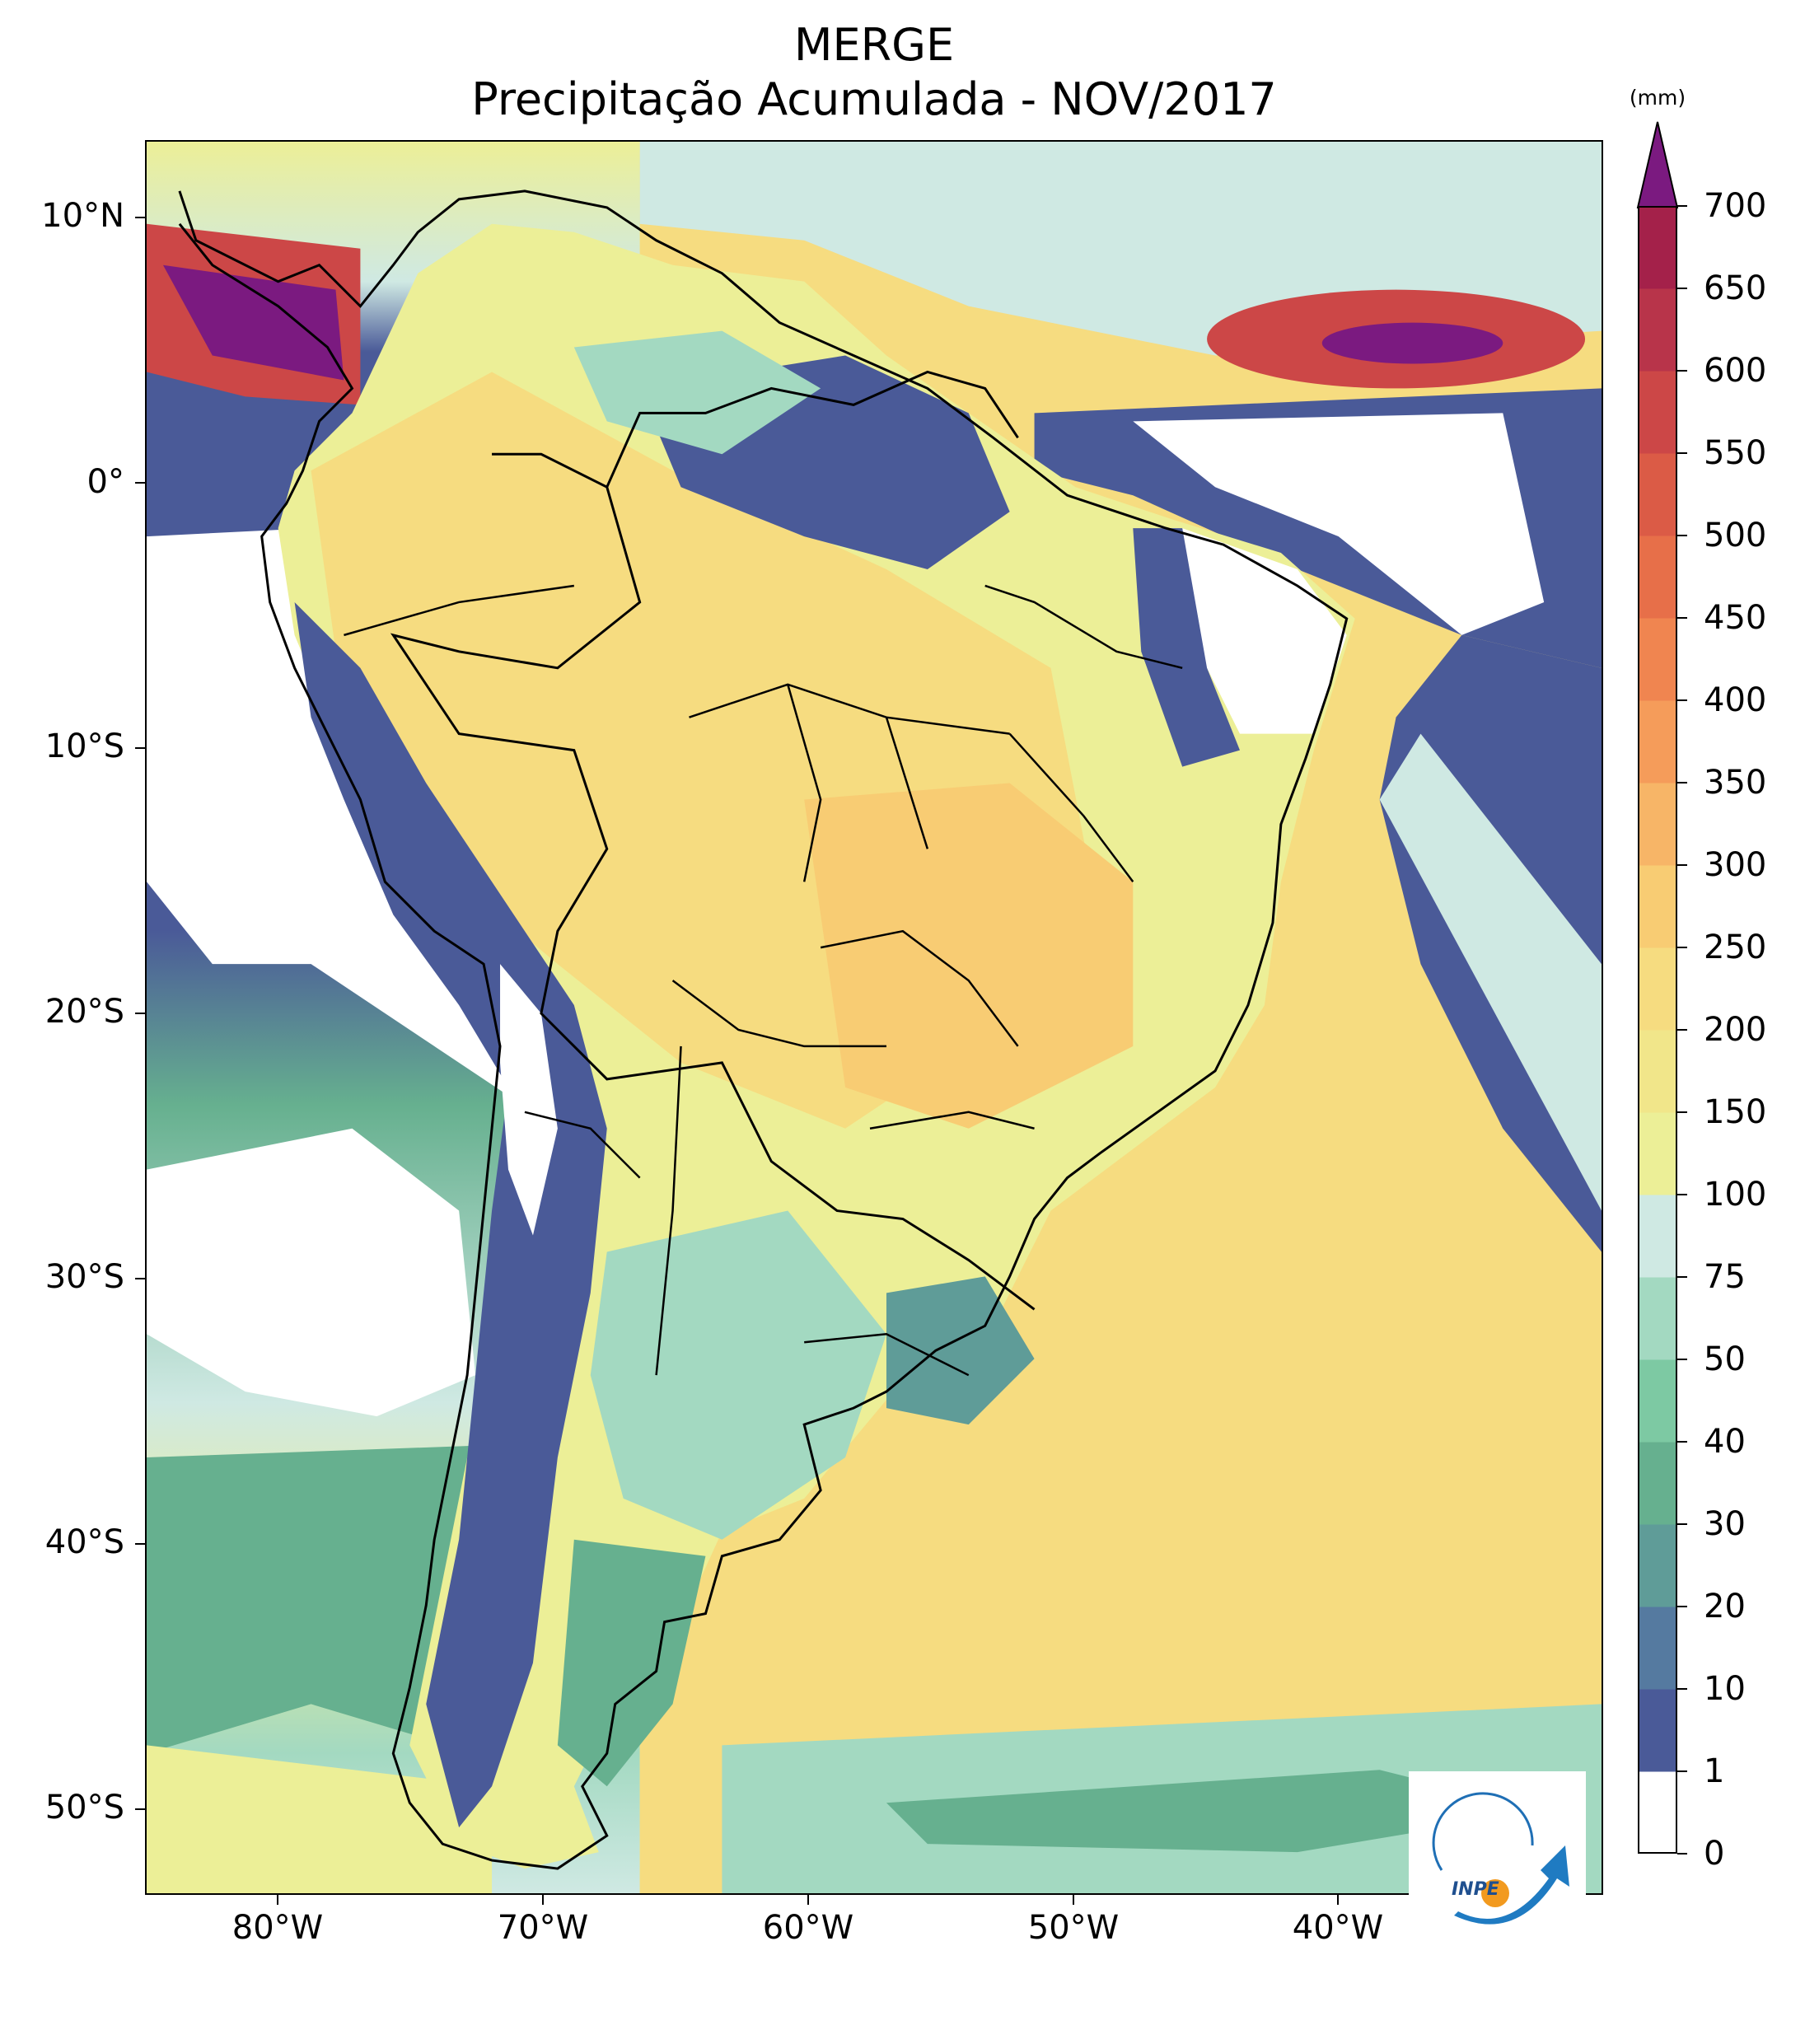 This screenshot has width=1805, height=2044. Describe the element at coordinates (320, 1819) in the screenshot. I see `pacific-far-south` at that location.